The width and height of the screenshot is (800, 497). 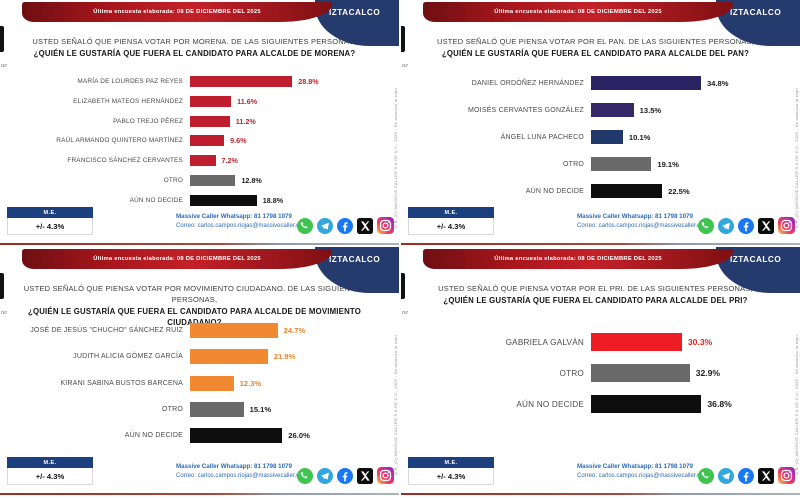 What do you see at coordinates (119, 141) in the screenshot?
I see `candidate-label: RAÚL ARMANDO QUINTERO MARTÍNEZ` at bounding box center [119, 141].